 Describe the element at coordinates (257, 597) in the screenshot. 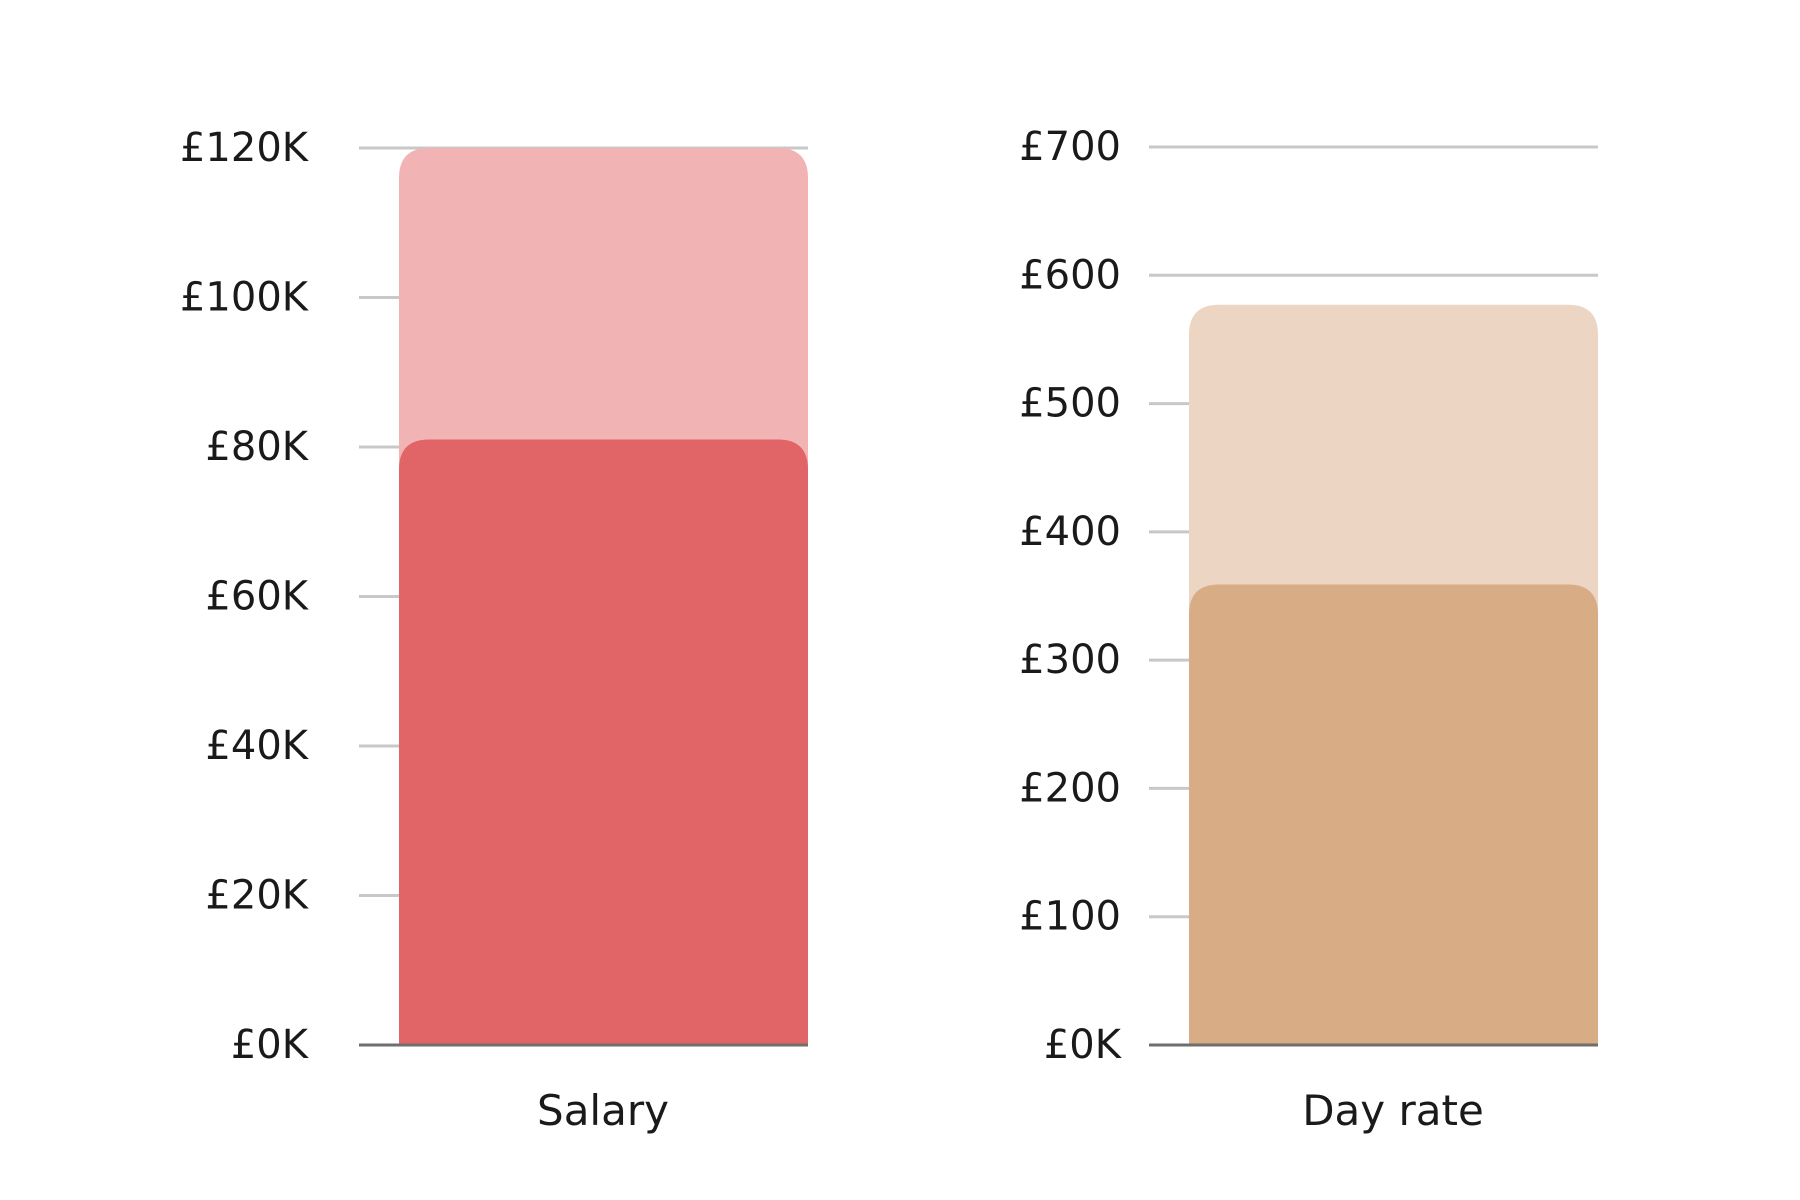

I see `y-tick-label: £60K` at that location.